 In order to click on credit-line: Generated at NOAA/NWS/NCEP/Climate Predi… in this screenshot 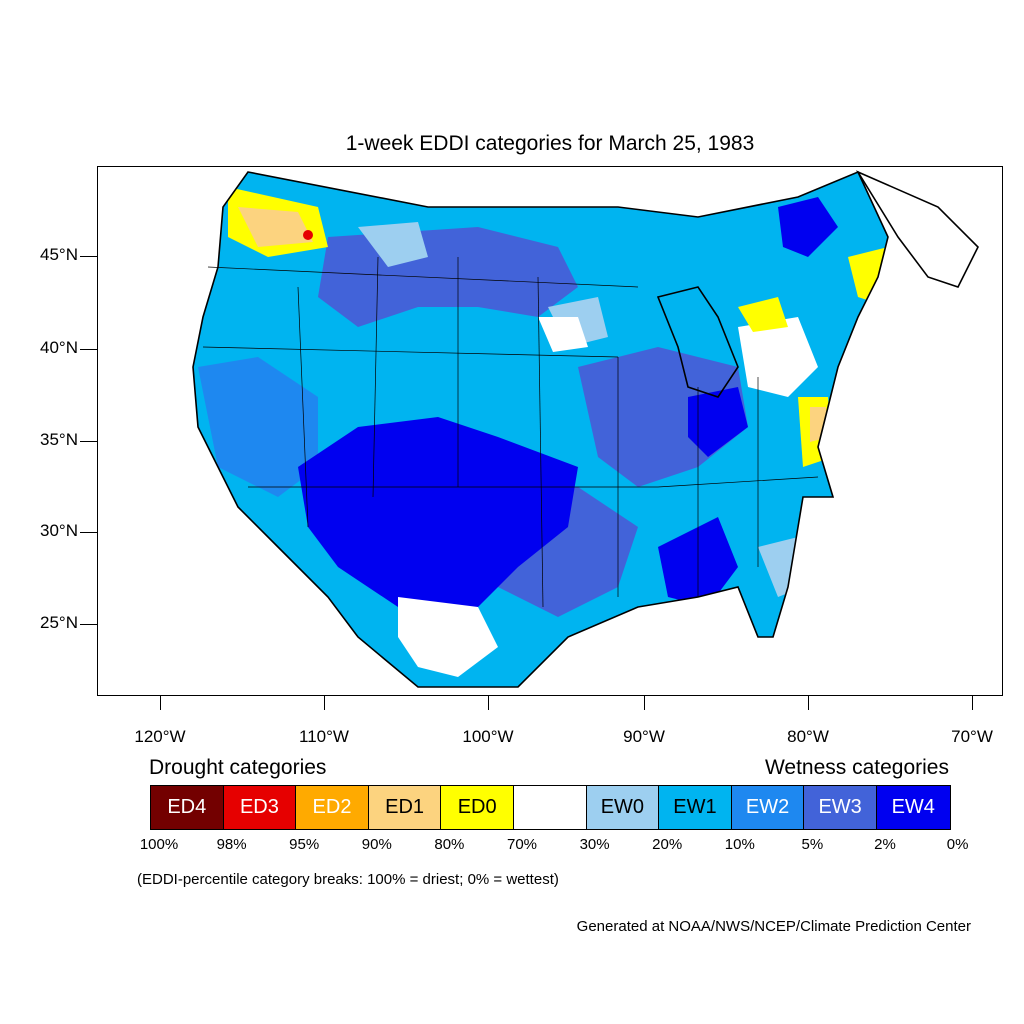, I will do `click(773, 926)`.